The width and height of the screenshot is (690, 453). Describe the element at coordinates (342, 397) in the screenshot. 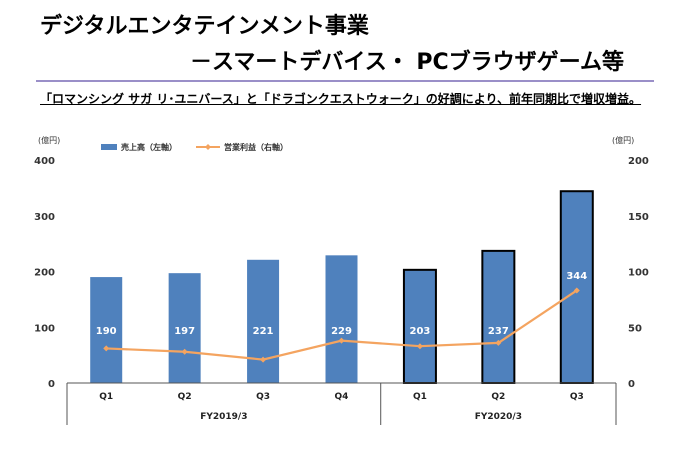

I see `category-label: Q4` at that location.